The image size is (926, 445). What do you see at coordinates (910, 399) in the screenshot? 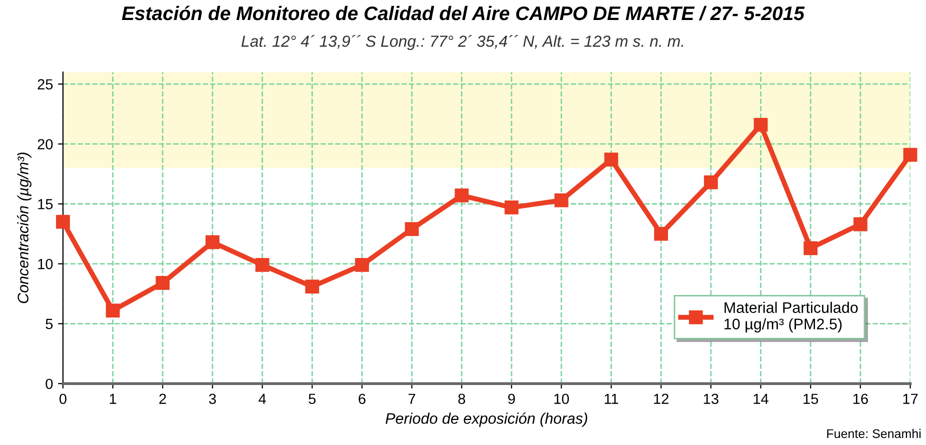
I see `x-tick-label: 17` at bounding box center [910, 399].